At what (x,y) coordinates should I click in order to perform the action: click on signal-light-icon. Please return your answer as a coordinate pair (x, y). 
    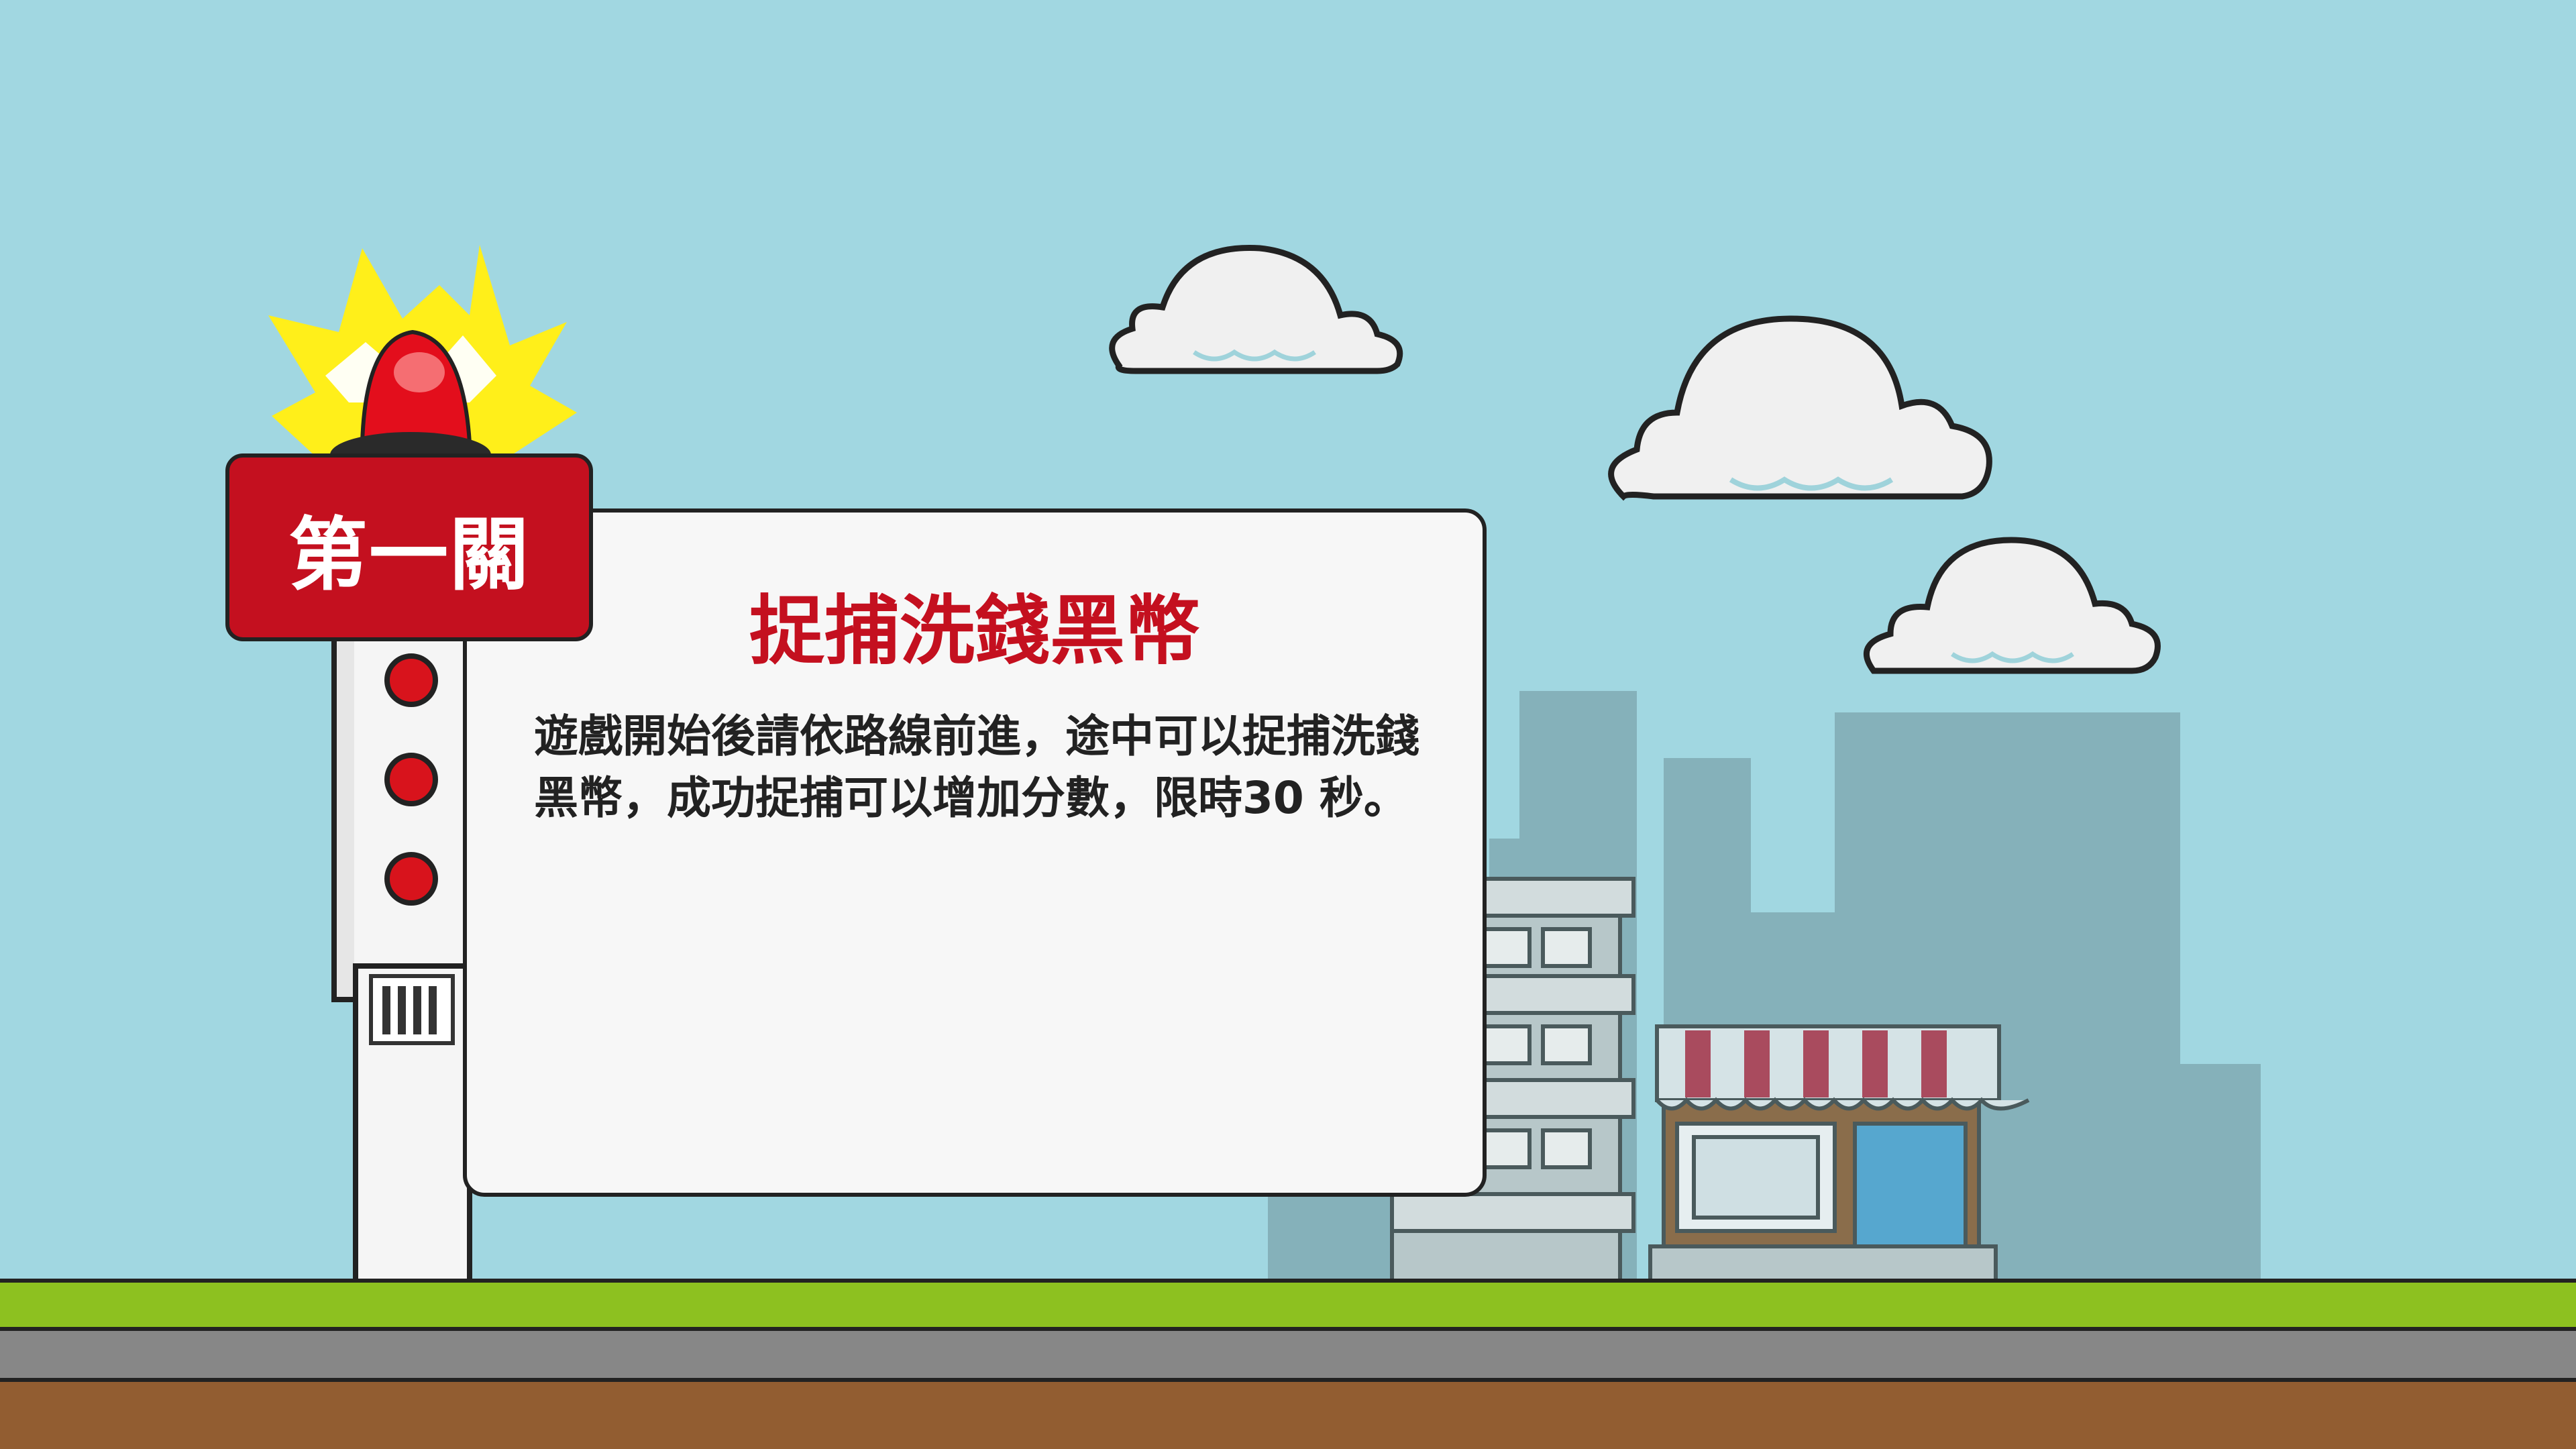
    Looking at the image, I should click on (411, 779).